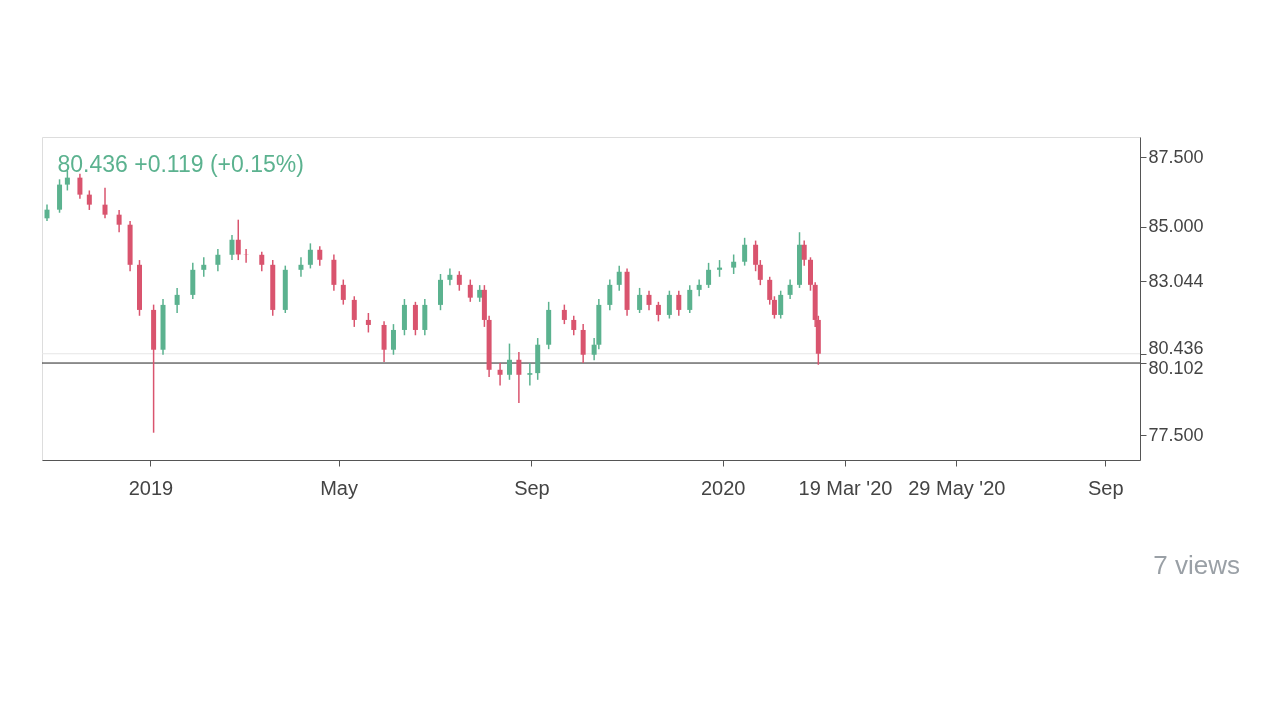 This screenshot has height=720, width=1280. Describe the element at coordinates (723, 487) in the screenshot. I see `x-tick-label: 2020` at that location.